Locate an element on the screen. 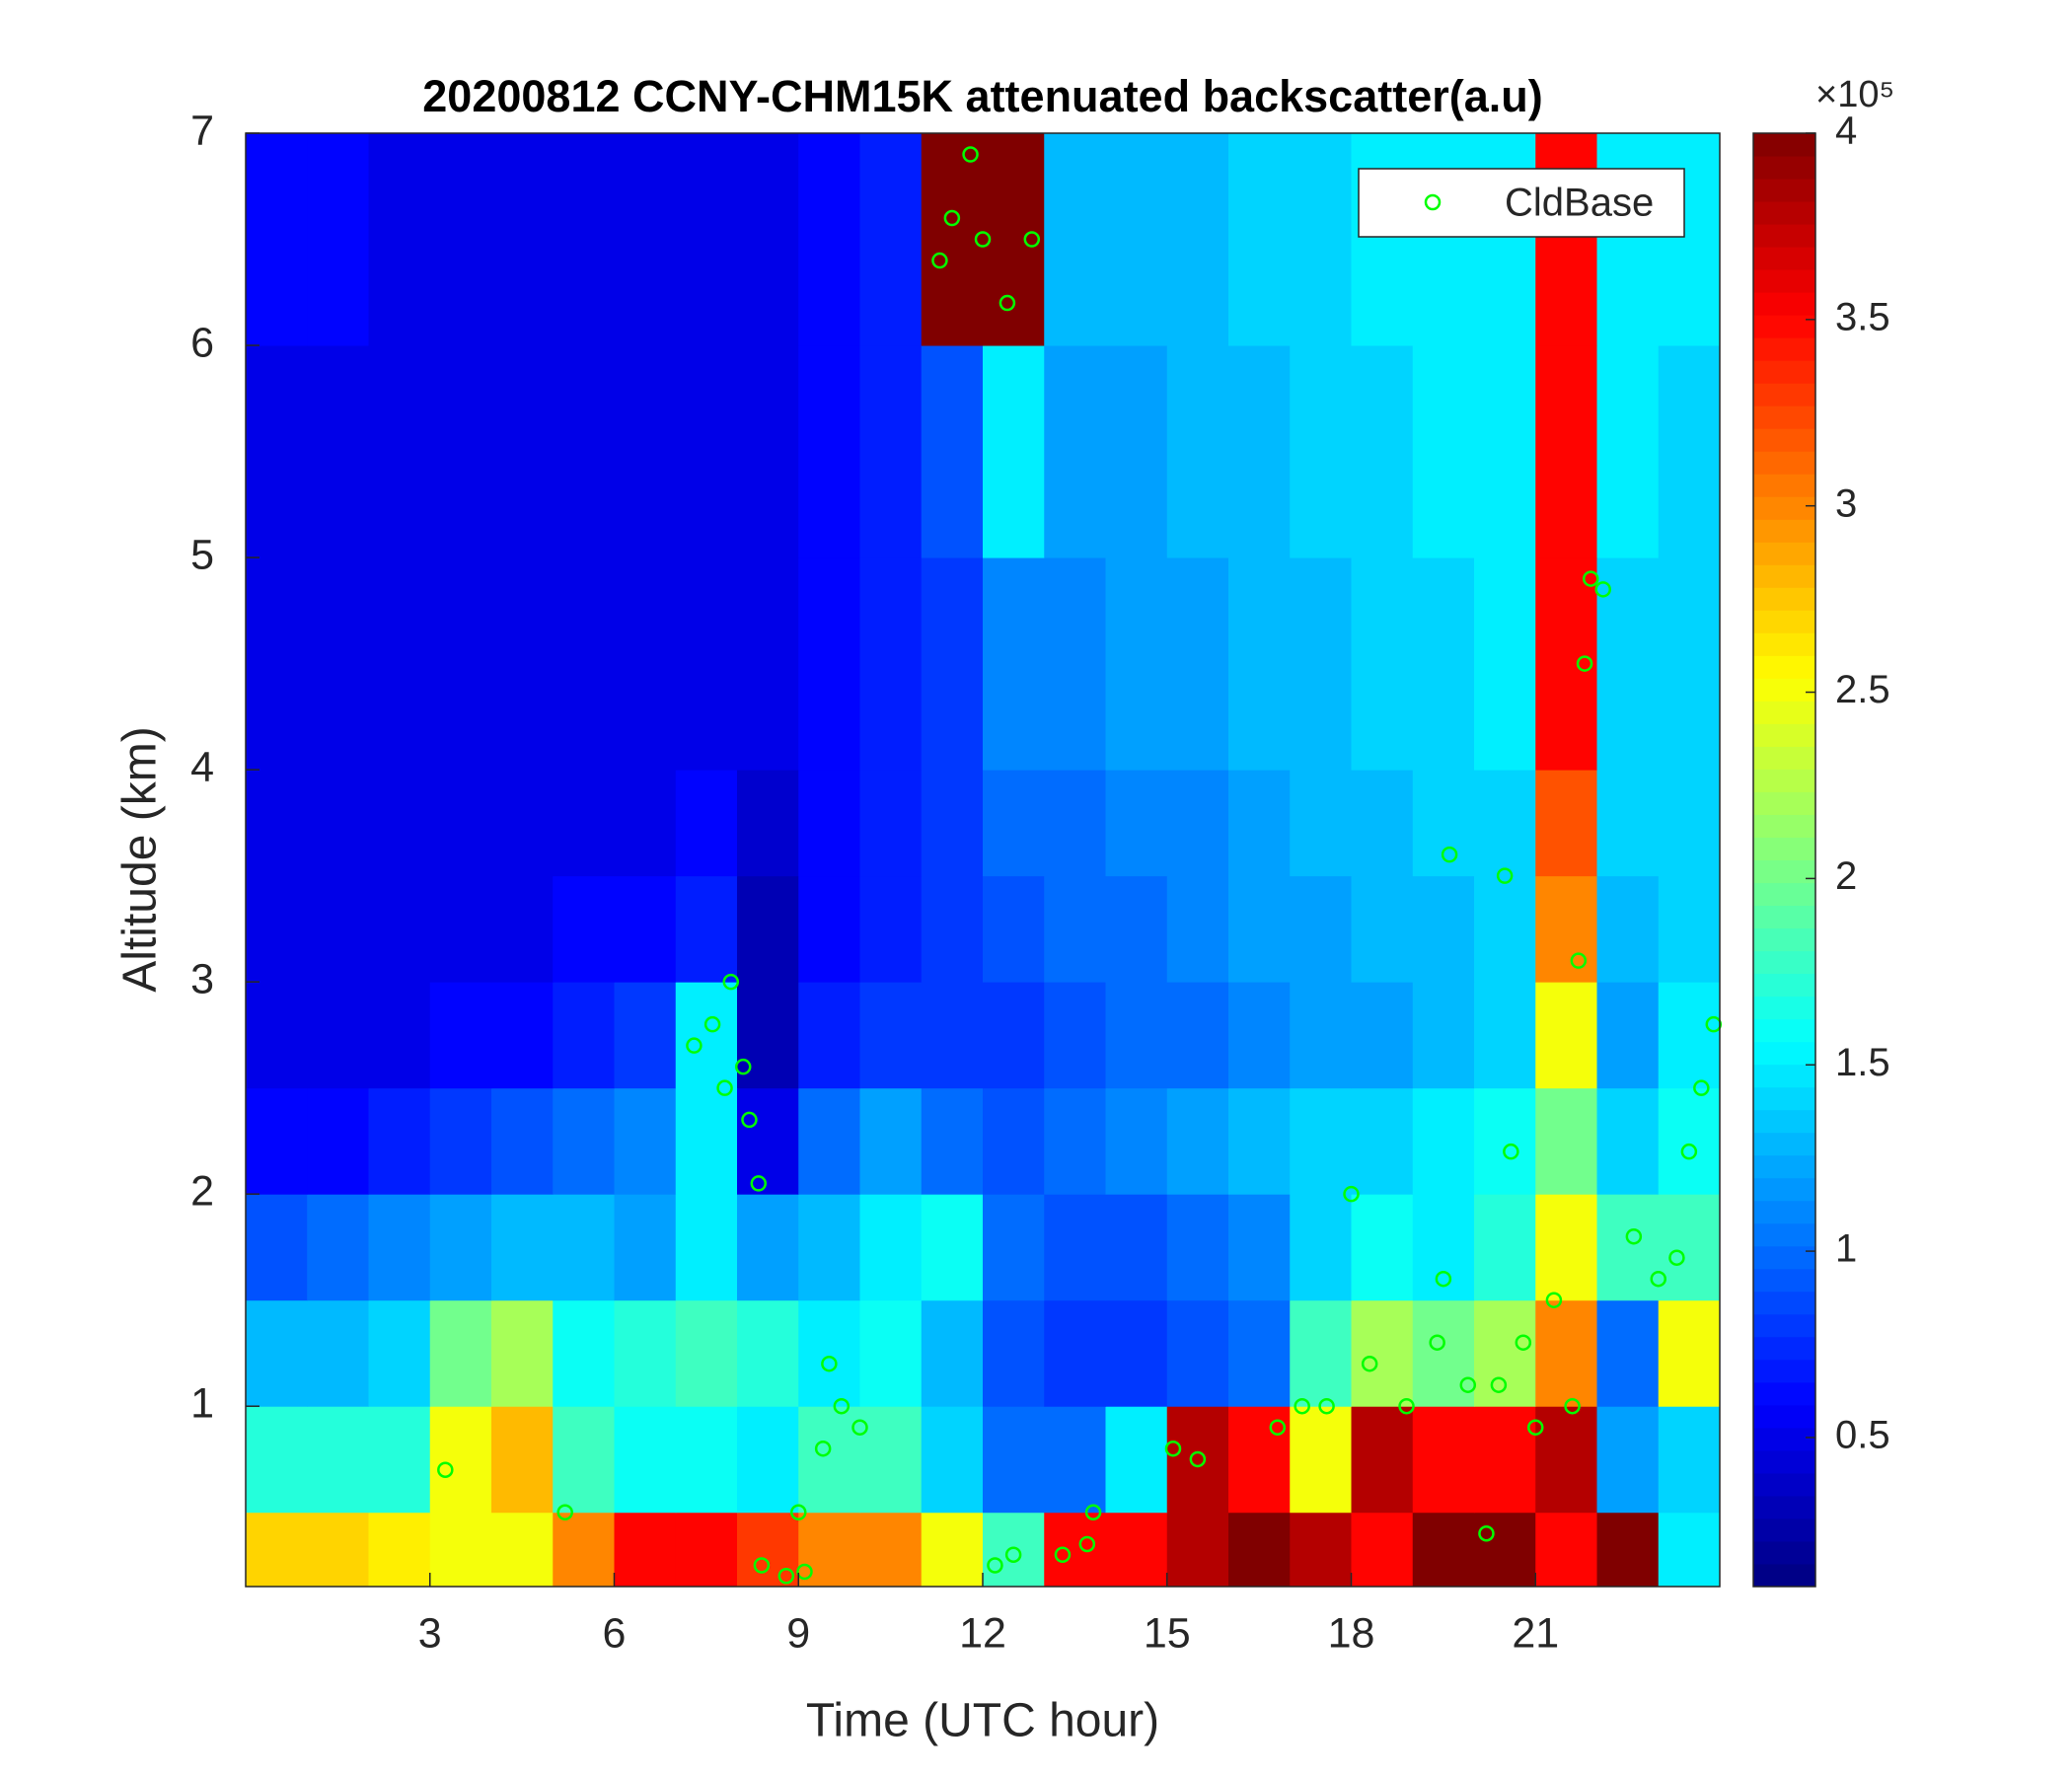  colorbar-box is located at coordinates (1784, 860).